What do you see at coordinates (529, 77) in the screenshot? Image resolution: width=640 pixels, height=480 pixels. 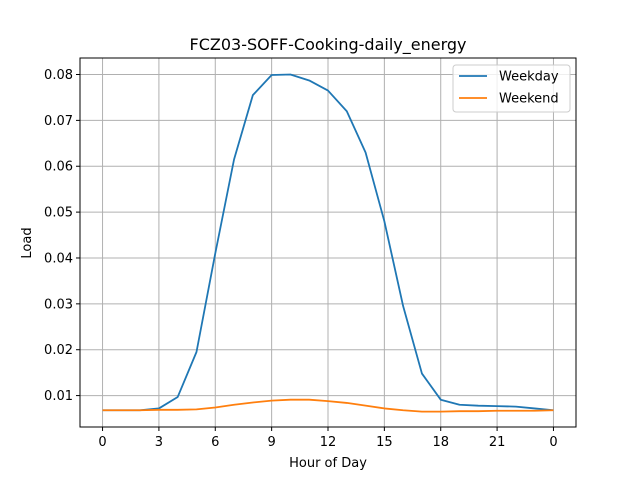 I see `legend-label-weekday: Weekday` at bounding box center [529, 77].